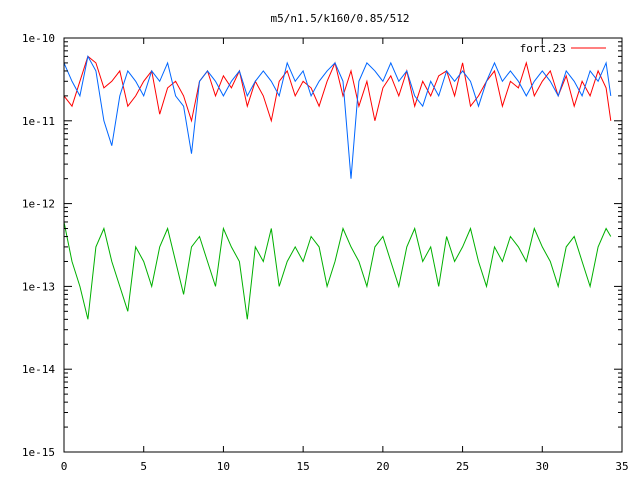 The image size is (640, 480). What do you see at coordinates (543, 48) in the screenshot?
I see `legend-label: fort.23` at bounding box center [543, 48].